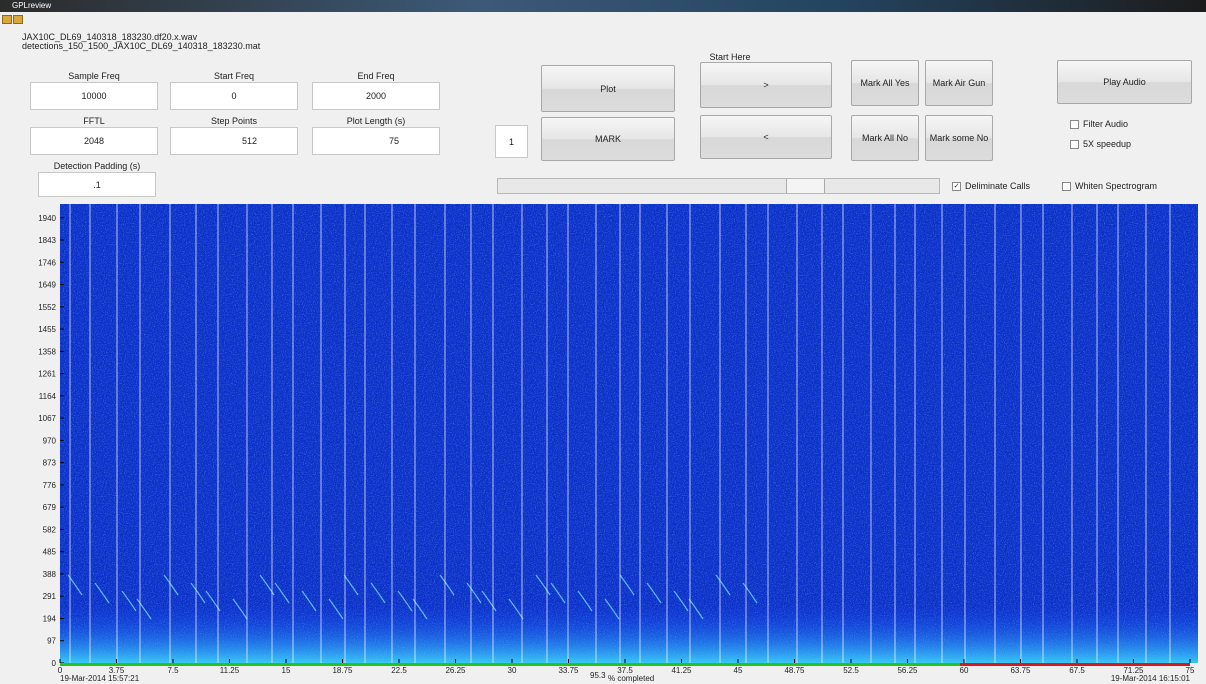  I want to click on y-tick-label: 1843, so click(47, 240).